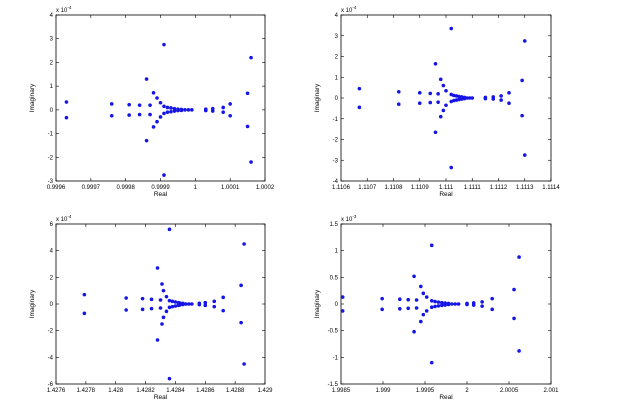  Describe the element at coordinates (333, 385) in the screenshot. I see `y-tick-label: -1.5` at that location.